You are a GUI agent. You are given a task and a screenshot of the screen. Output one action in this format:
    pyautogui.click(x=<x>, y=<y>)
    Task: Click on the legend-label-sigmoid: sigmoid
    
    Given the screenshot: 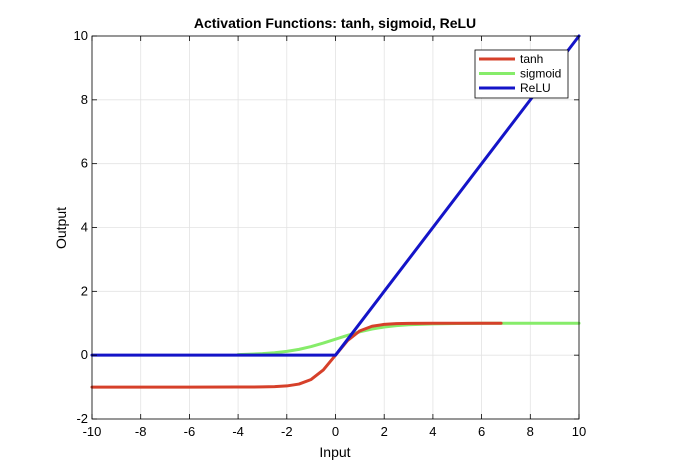 What is the action you would take?
    pyautogui.click(x=540, y=74)
    